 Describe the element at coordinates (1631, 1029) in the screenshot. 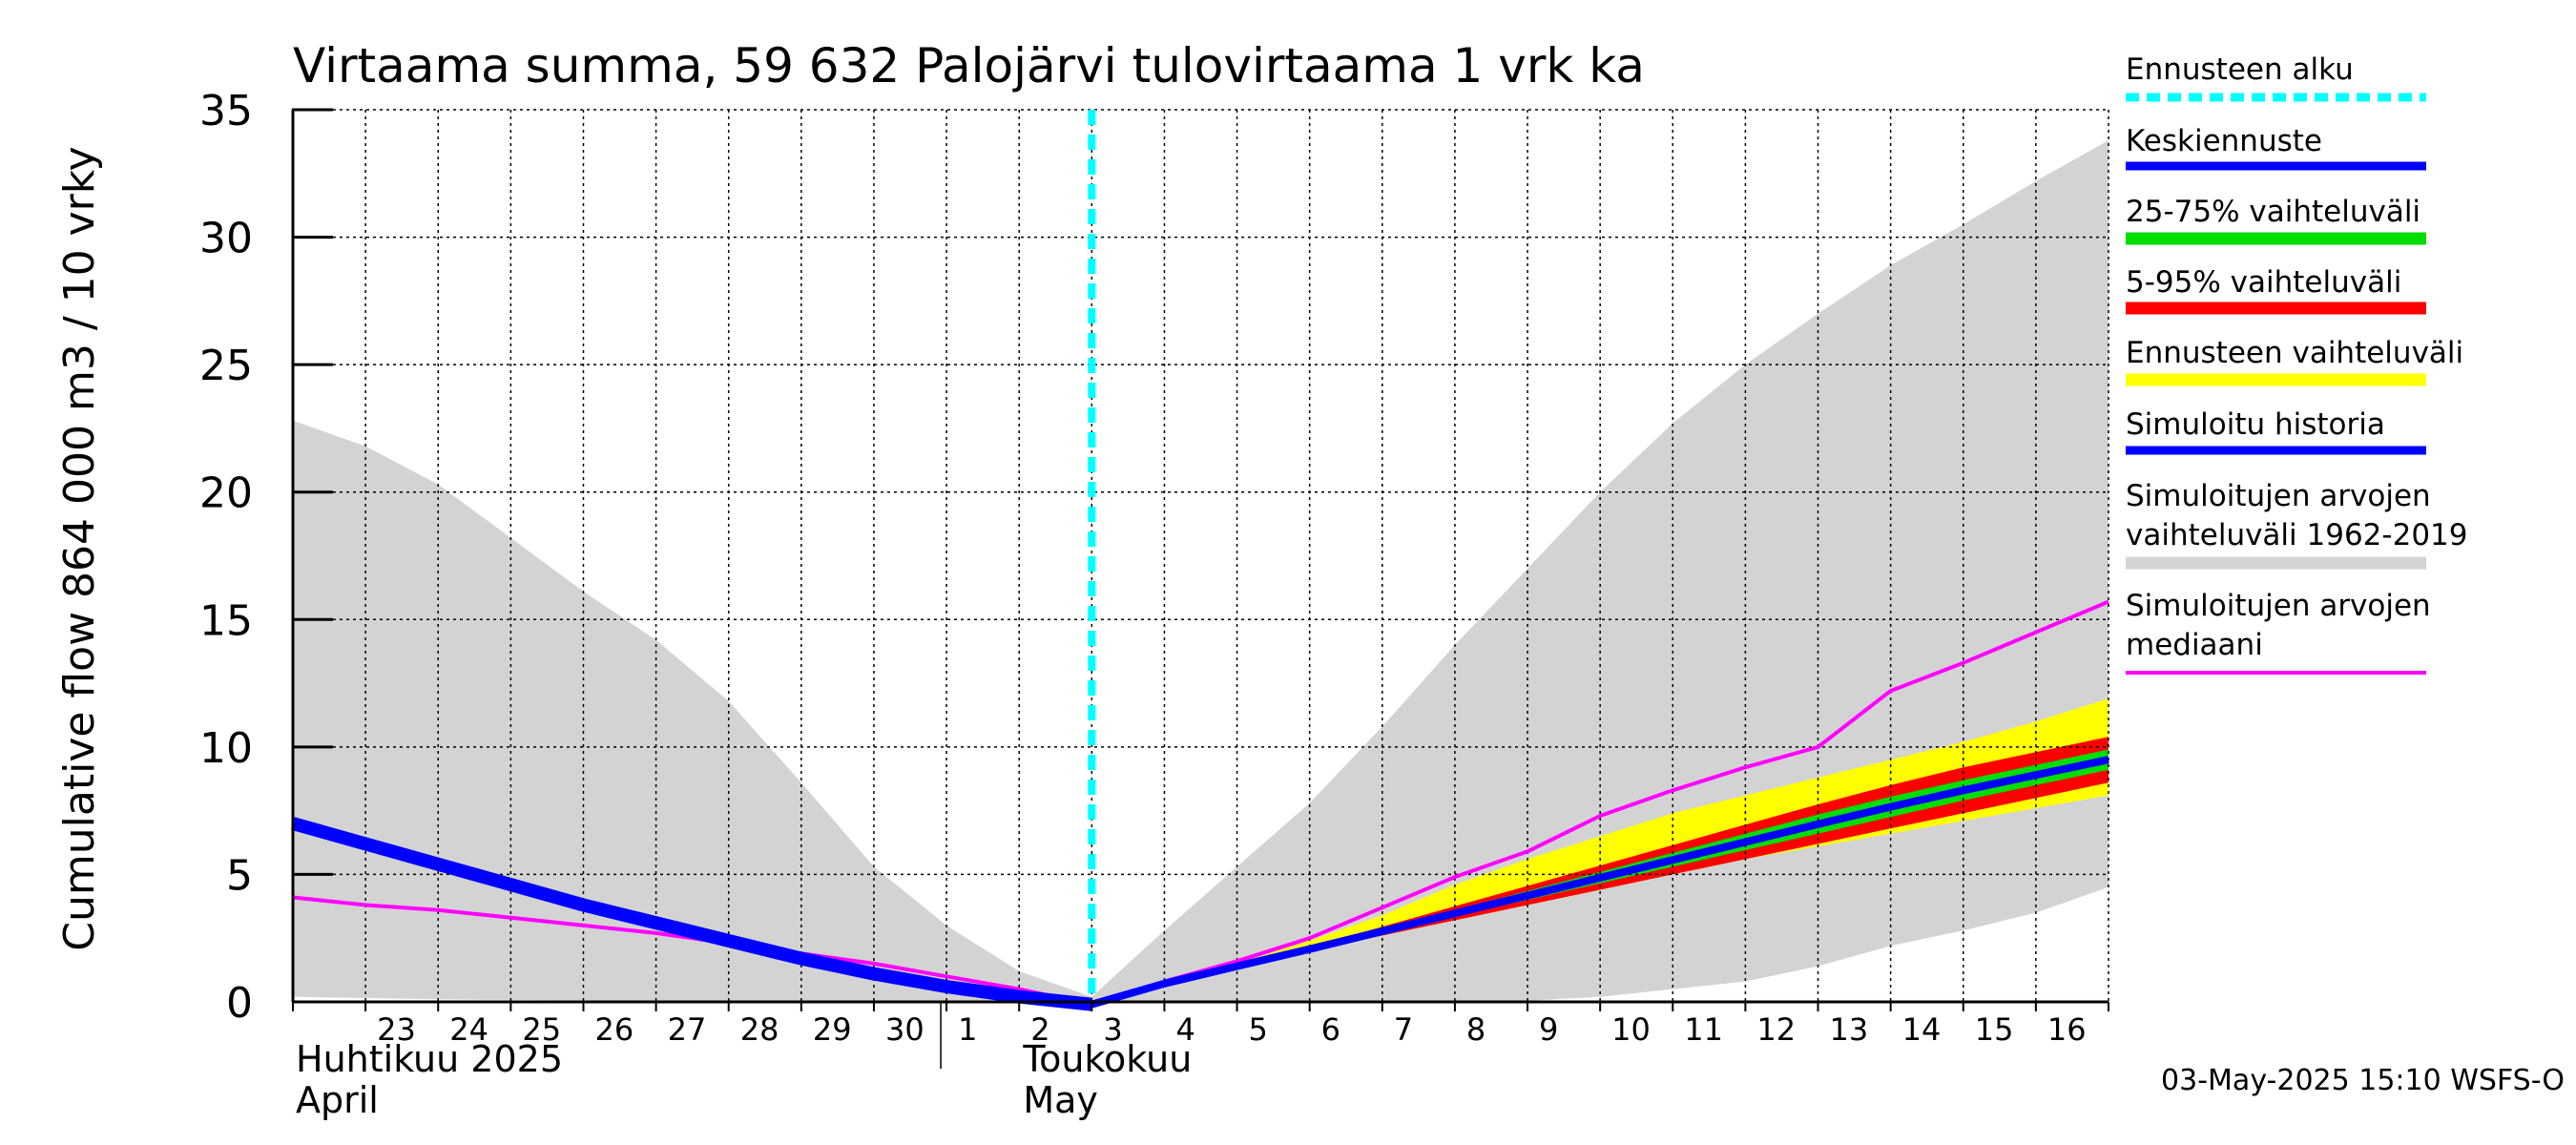

I see `x-tick-label: 10` at that location.